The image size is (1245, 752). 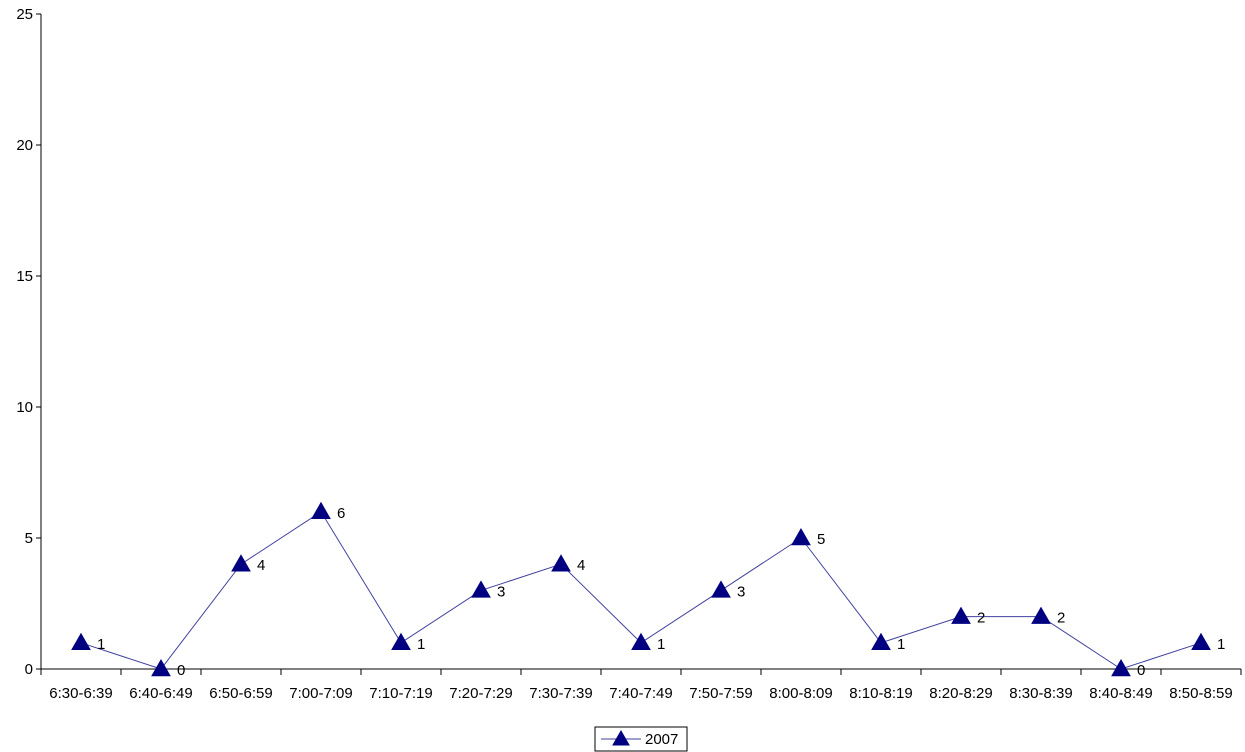 I want to click on data-label: 6, so click(x=341, y=513).